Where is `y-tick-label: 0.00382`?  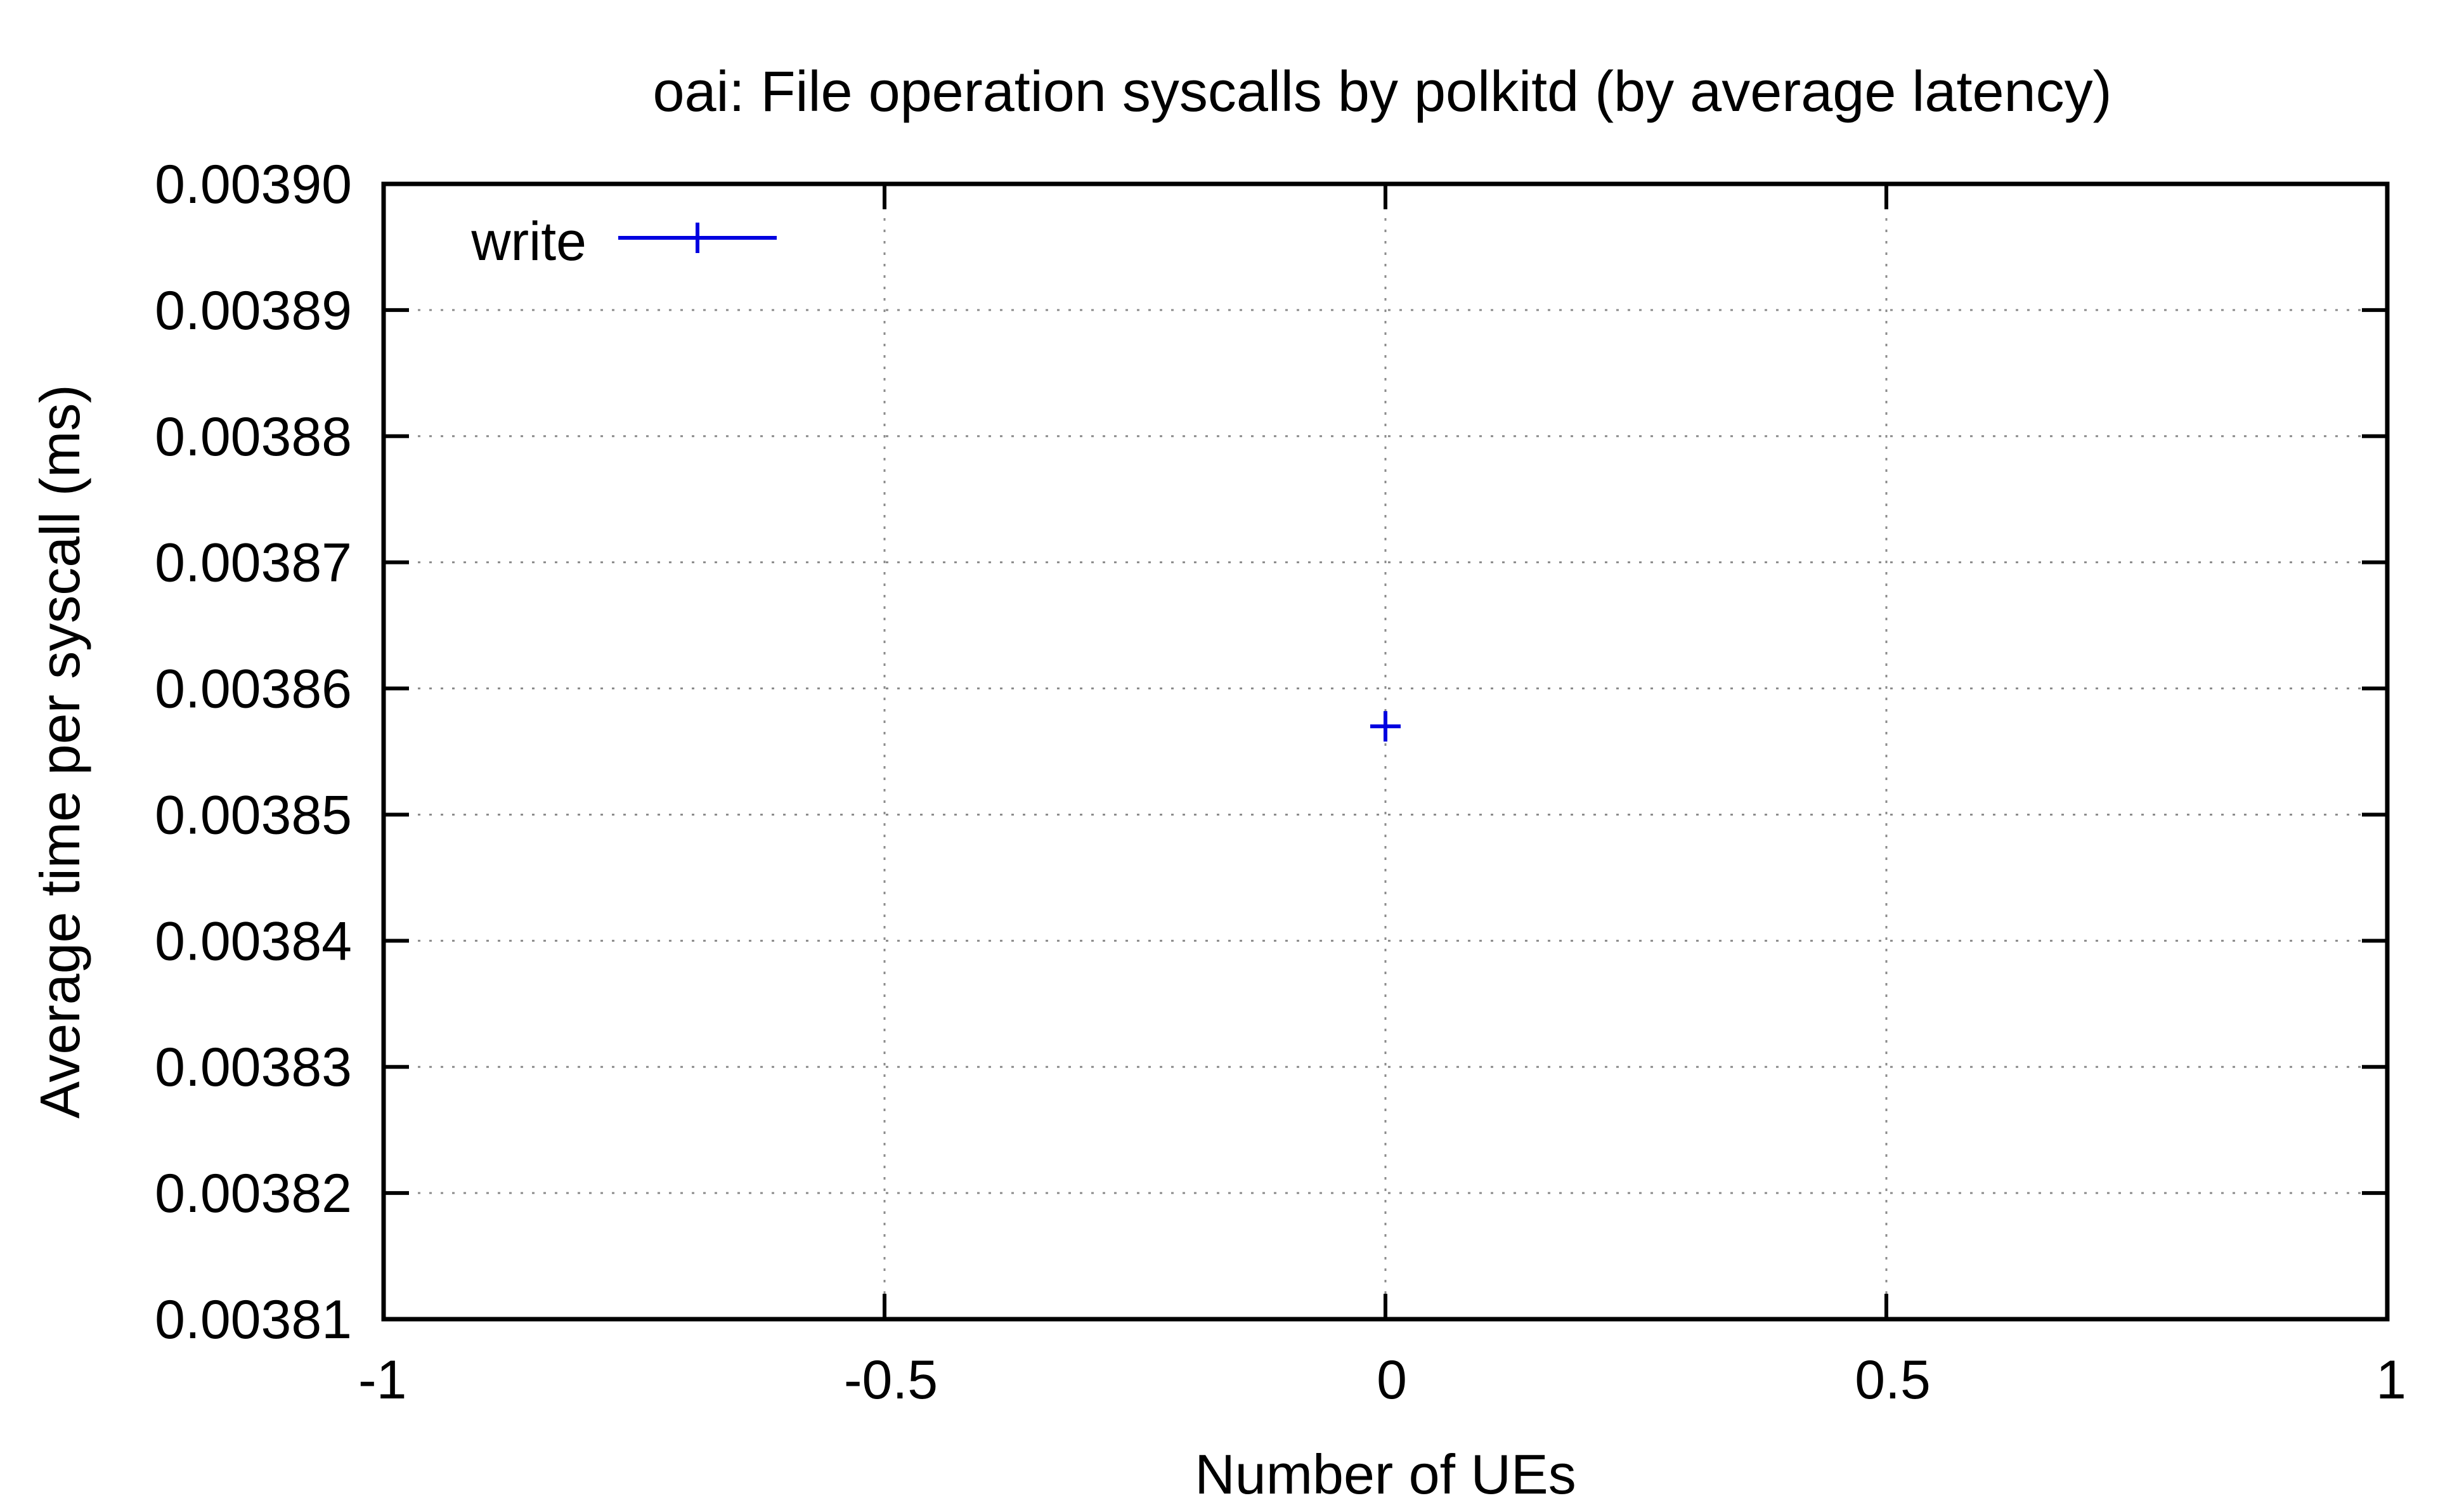
y-tick-label: 0.00382 is located at coordinates (253, 1193).